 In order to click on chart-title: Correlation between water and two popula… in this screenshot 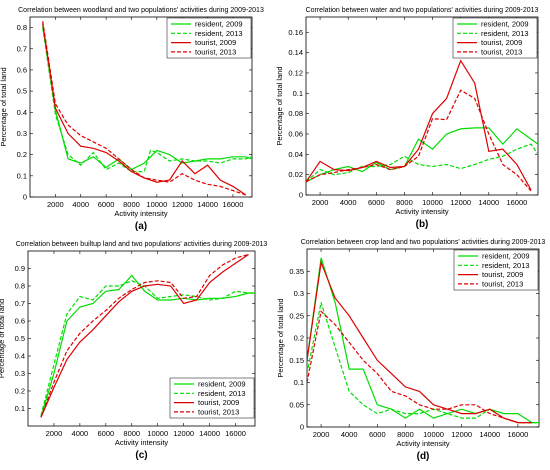, I will do `click(422, 10)`.